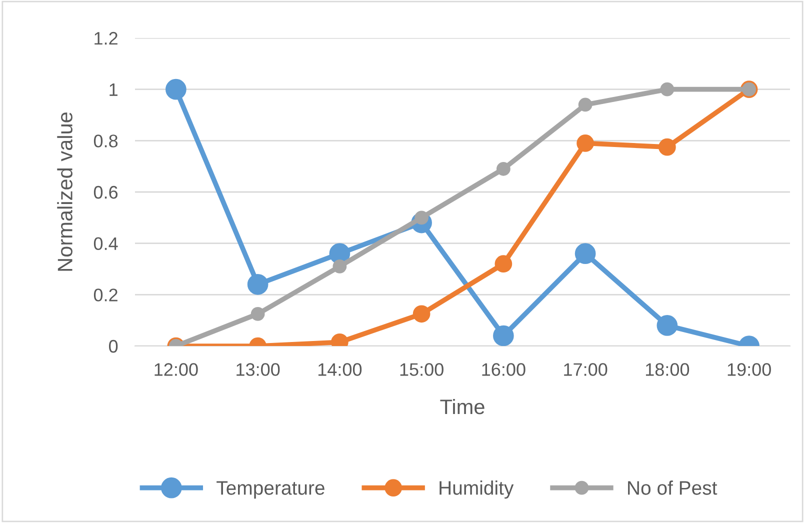 The height and width of the screenshot is (523, 805). What do you see at coordinates (673, 487) in the screenshot?
I see `legend-label: No of Pest` at bounding box center [673, 487].